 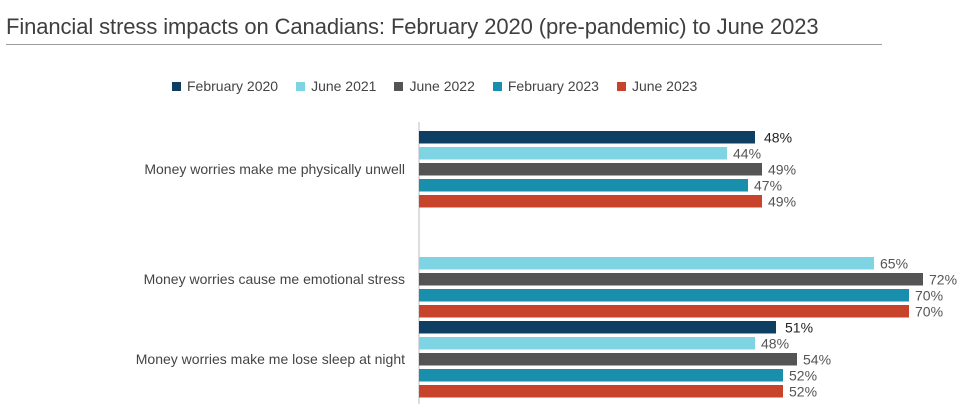 What do you see at coordinates (442, 86) in the screenshot?
I see `legend-label: June 2022` at bounding box center [442, 86].